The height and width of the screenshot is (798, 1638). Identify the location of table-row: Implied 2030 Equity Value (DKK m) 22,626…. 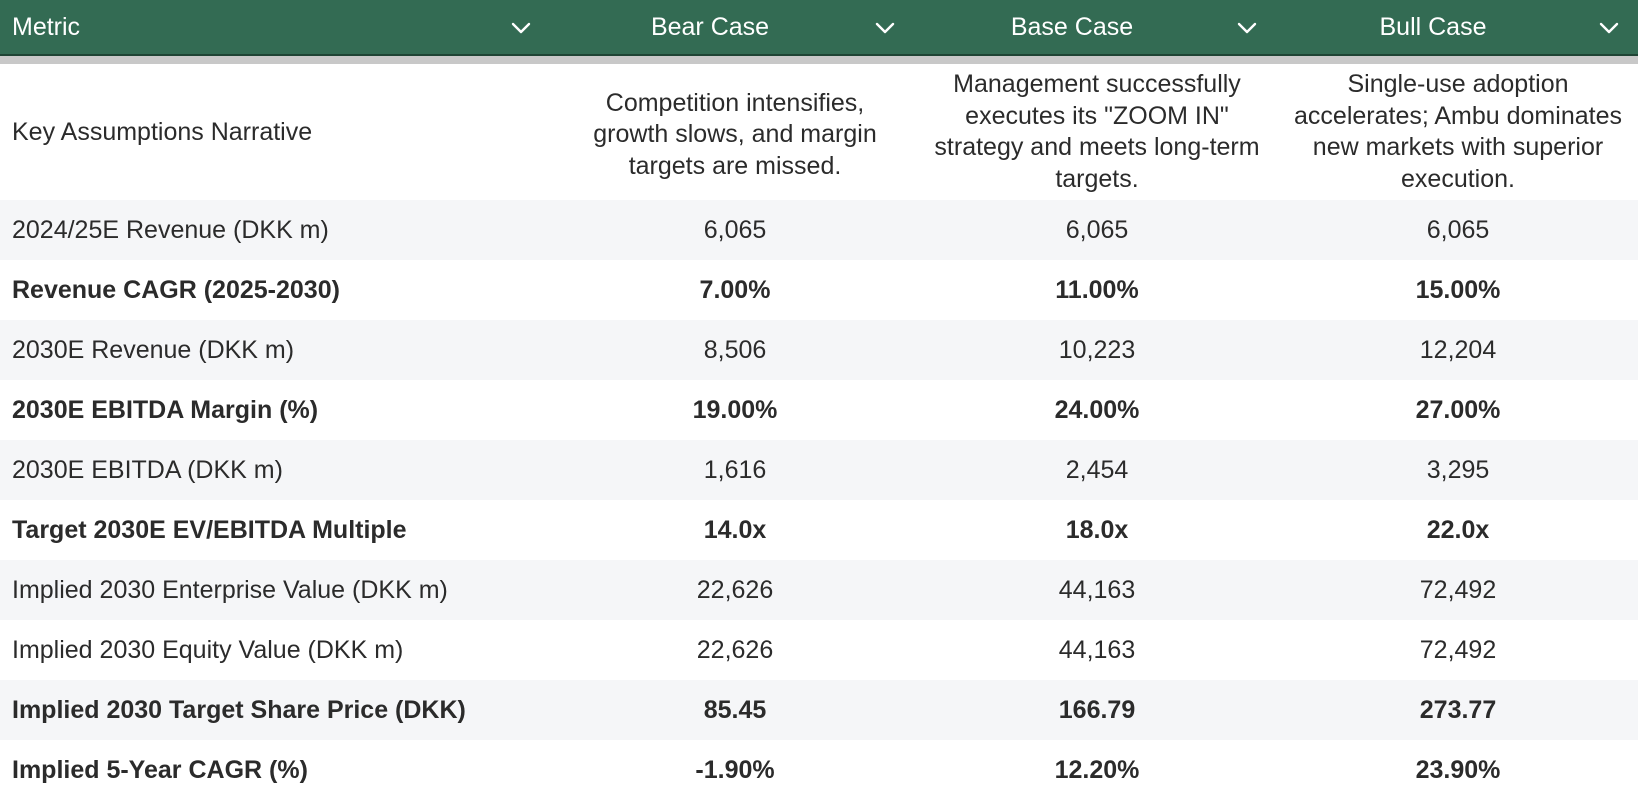
(819, 650).